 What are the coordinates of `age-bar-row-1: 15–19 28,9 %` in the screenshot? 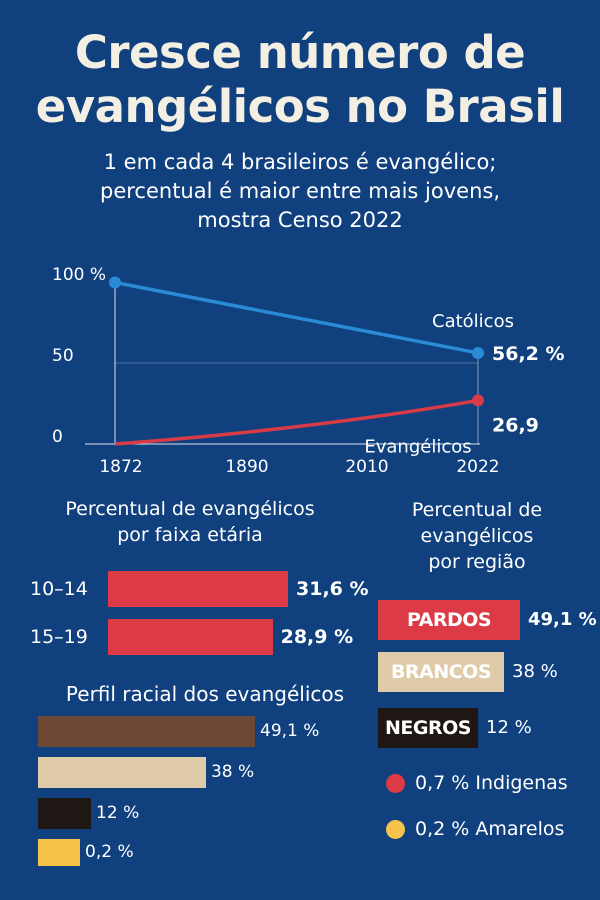 It's located at (190, 637).